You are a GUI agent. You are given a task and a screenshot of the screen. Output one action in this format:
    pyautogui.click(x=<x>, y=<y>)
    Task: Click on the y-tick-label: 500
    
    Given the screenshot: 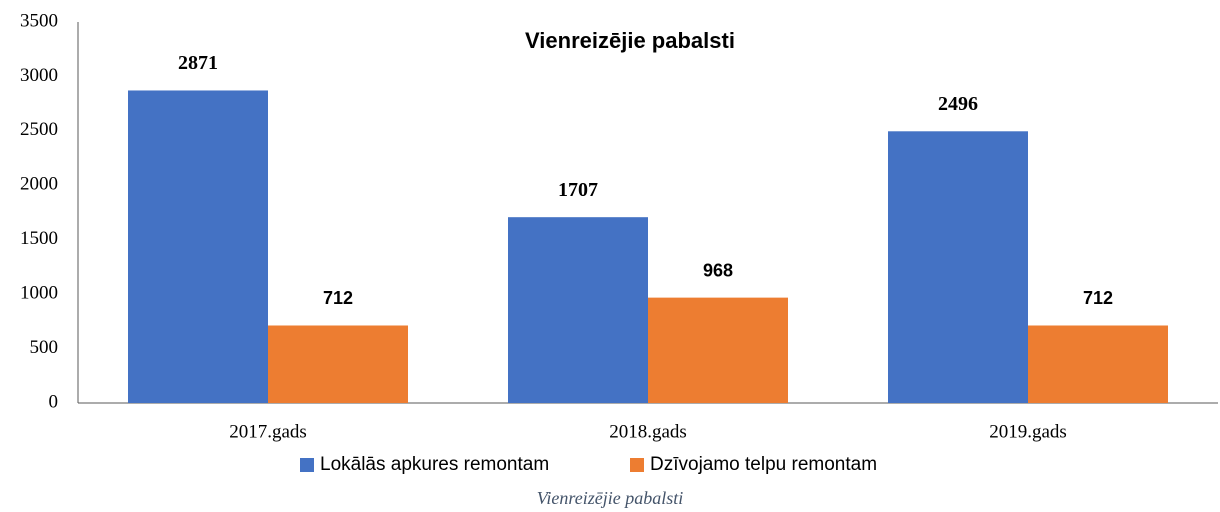 What is the action you would take?
    pyautogui.click(x=44, y=347)
    